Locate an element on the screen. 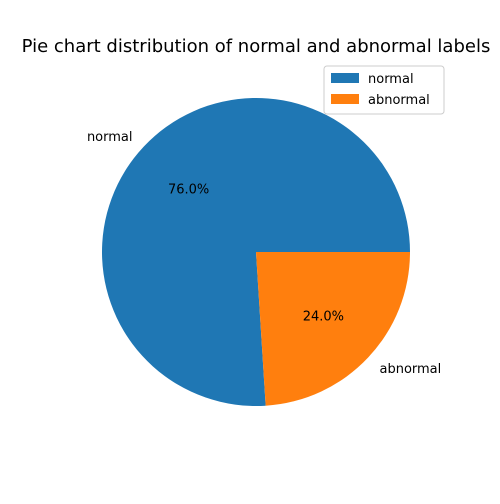  slice-label-abnormal: abnormal is located at coordinates (410, 369).